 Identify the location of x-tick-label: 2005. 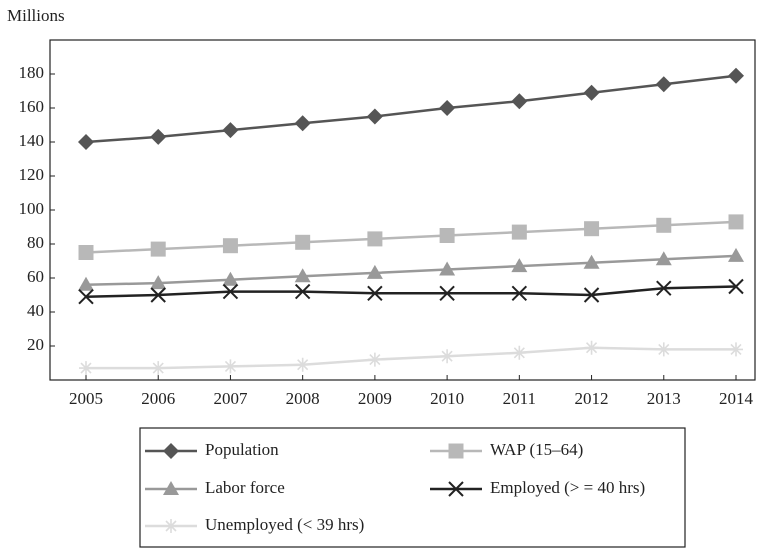
(86, 398).